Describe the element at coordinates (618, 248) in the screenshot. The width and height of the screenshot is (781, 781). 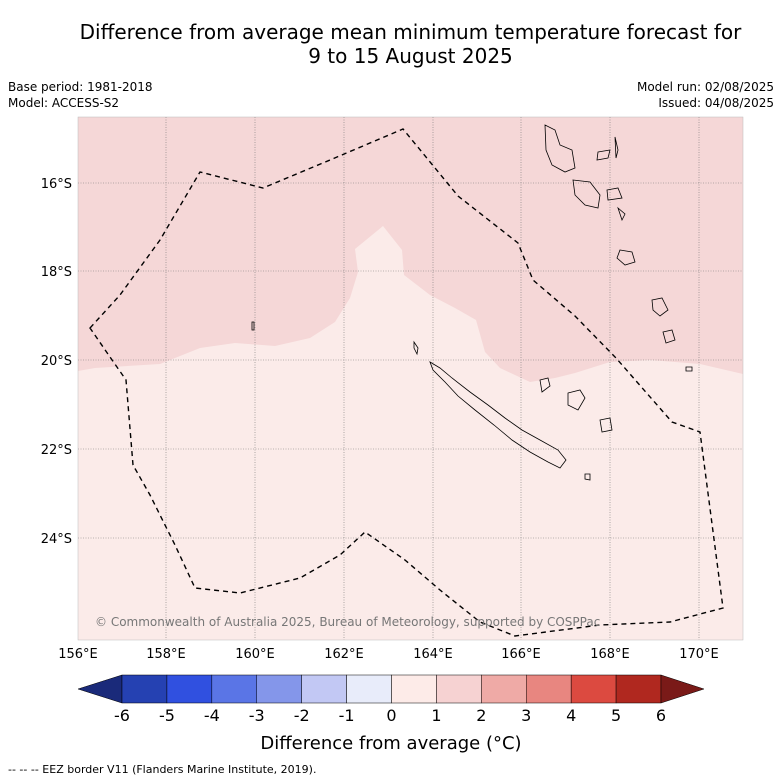
I see `vanuatu-islands` at that location.